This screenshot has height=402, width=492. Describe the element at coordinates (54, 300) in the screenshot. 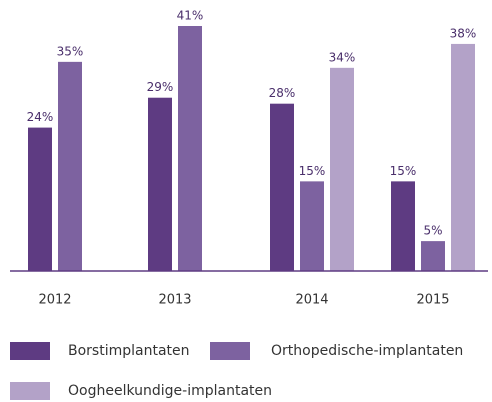

I see `x-tick-label: 2012` at that location.